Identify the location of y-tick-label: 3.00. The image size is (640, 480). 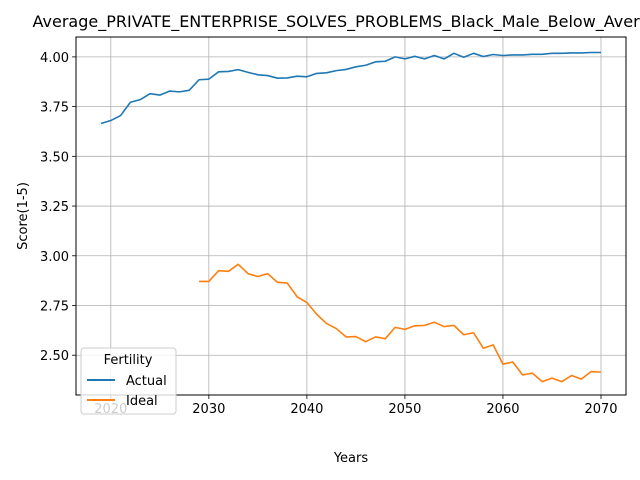
(54, 257).